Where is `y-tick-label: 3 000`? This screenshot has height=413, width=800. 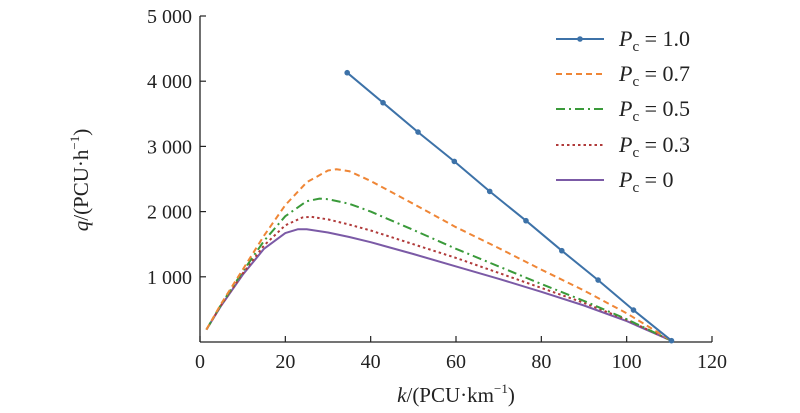 y-tick-label: 3 000 is located at coordinates (169, 147).